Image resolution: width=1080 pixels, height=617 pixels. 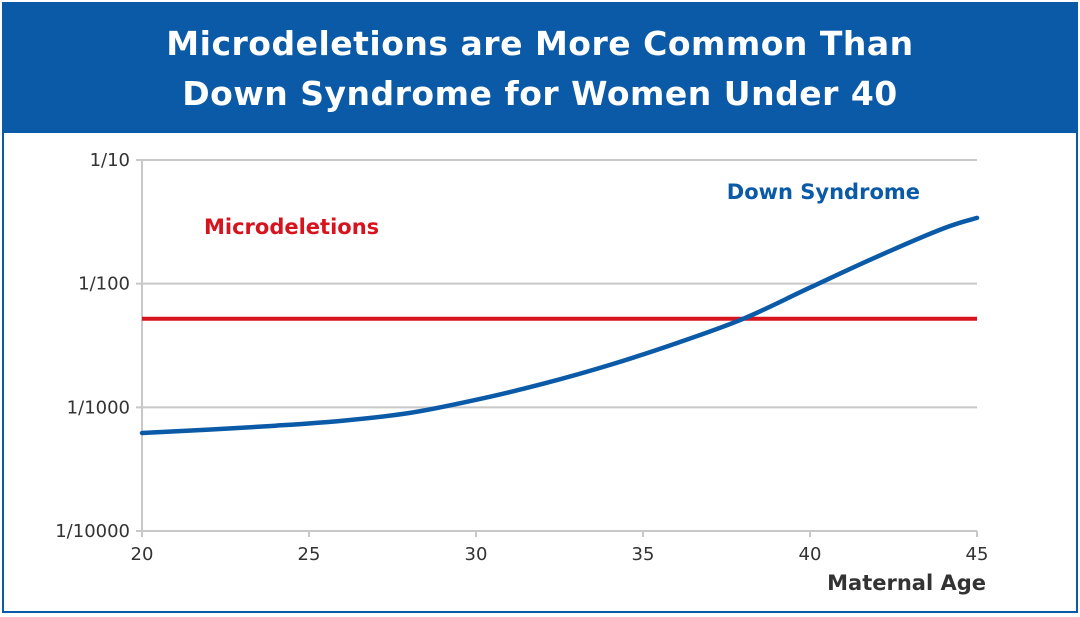 I want to click on y-tick-label: 1/10000, so click(x=92, y=531).